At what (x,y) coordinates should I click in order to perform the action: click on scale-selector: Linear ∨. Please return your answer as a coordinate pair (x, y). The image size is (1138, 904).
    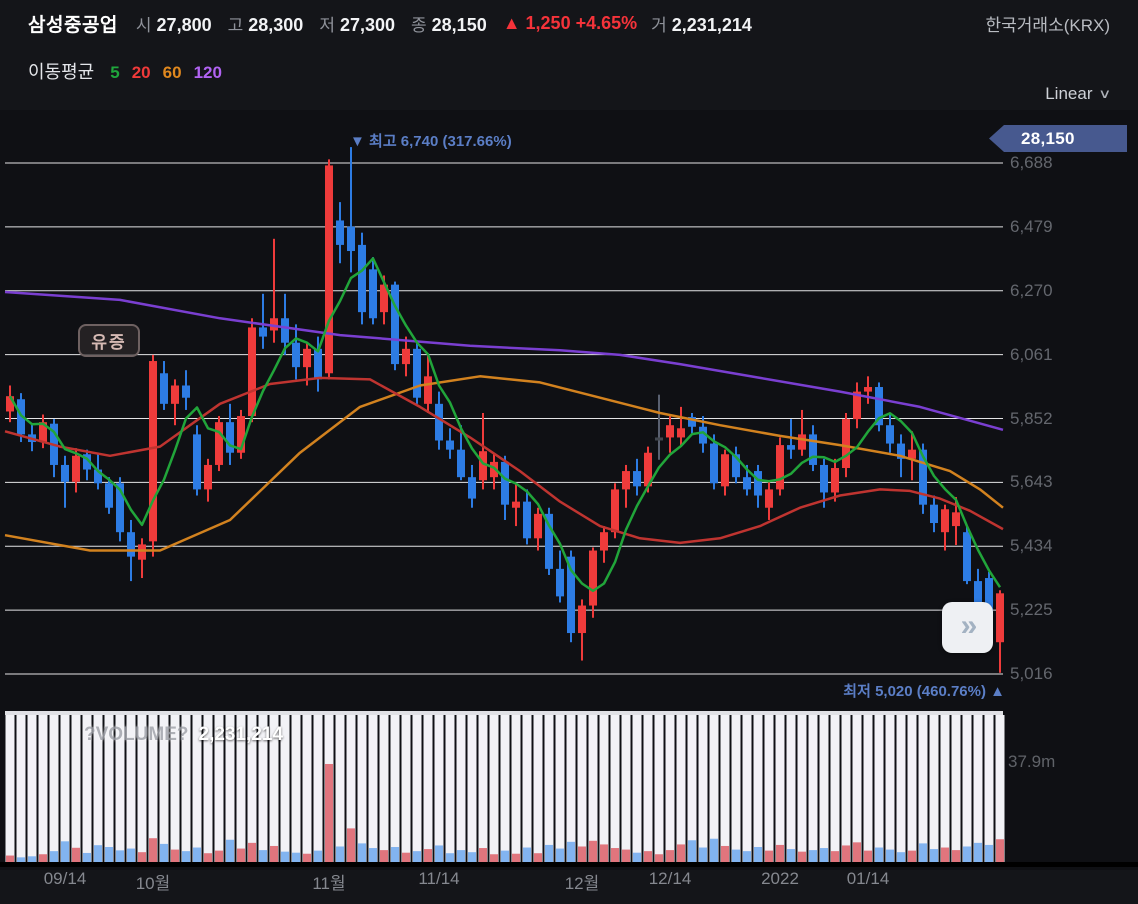
    Looking at the image, I should click on (1078, 94).